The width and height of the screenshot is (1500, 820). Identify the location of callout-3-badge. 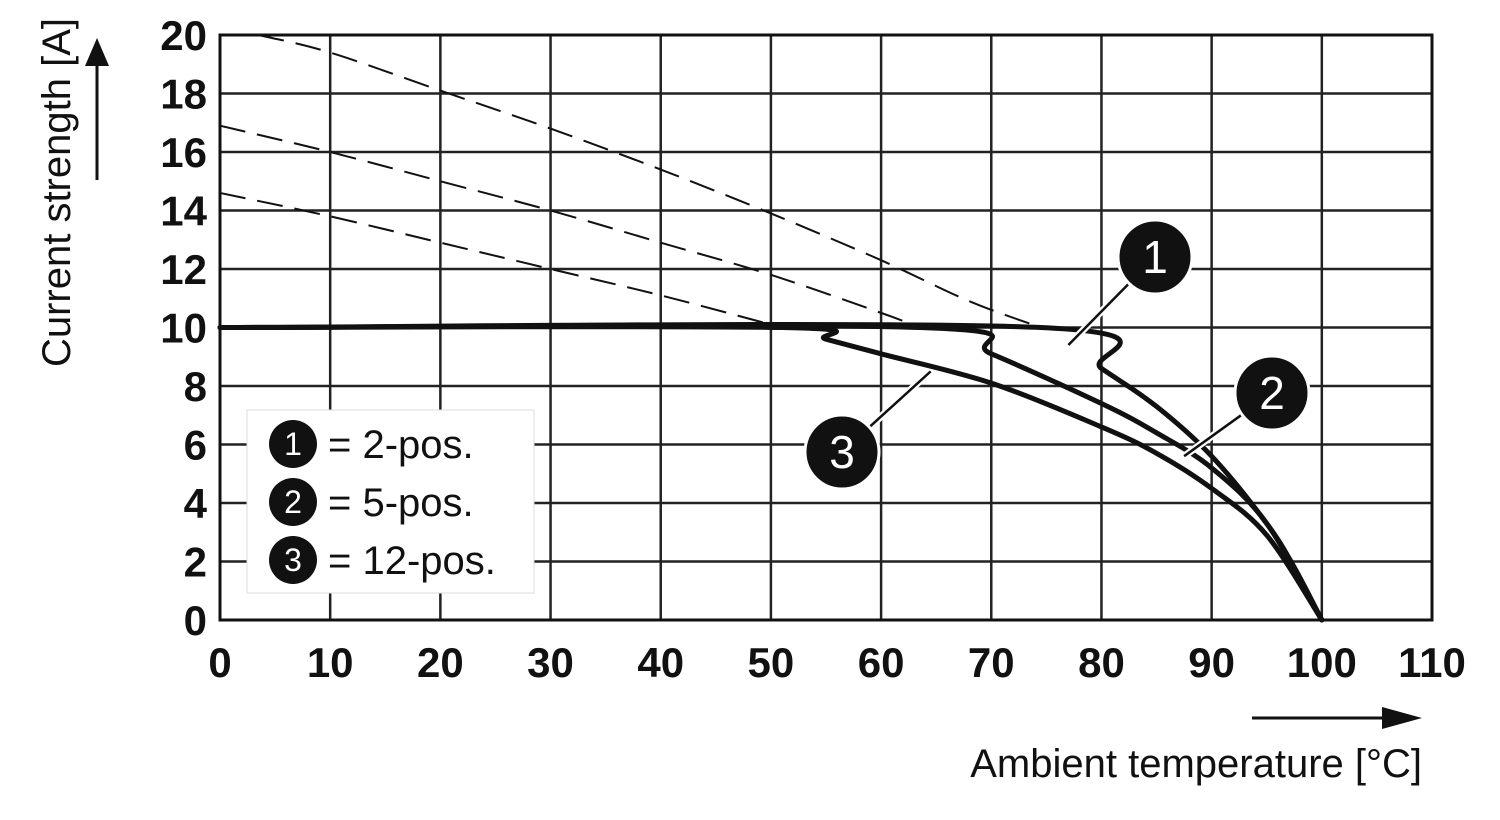
(842, 452).